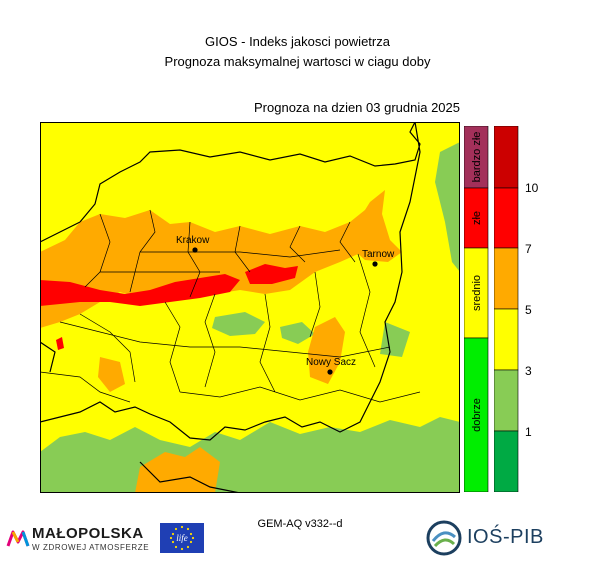  Describe the element at coordinates (300, 524) in the screenshot. I see `model-version: GEM-AQ v332--d` at that location.